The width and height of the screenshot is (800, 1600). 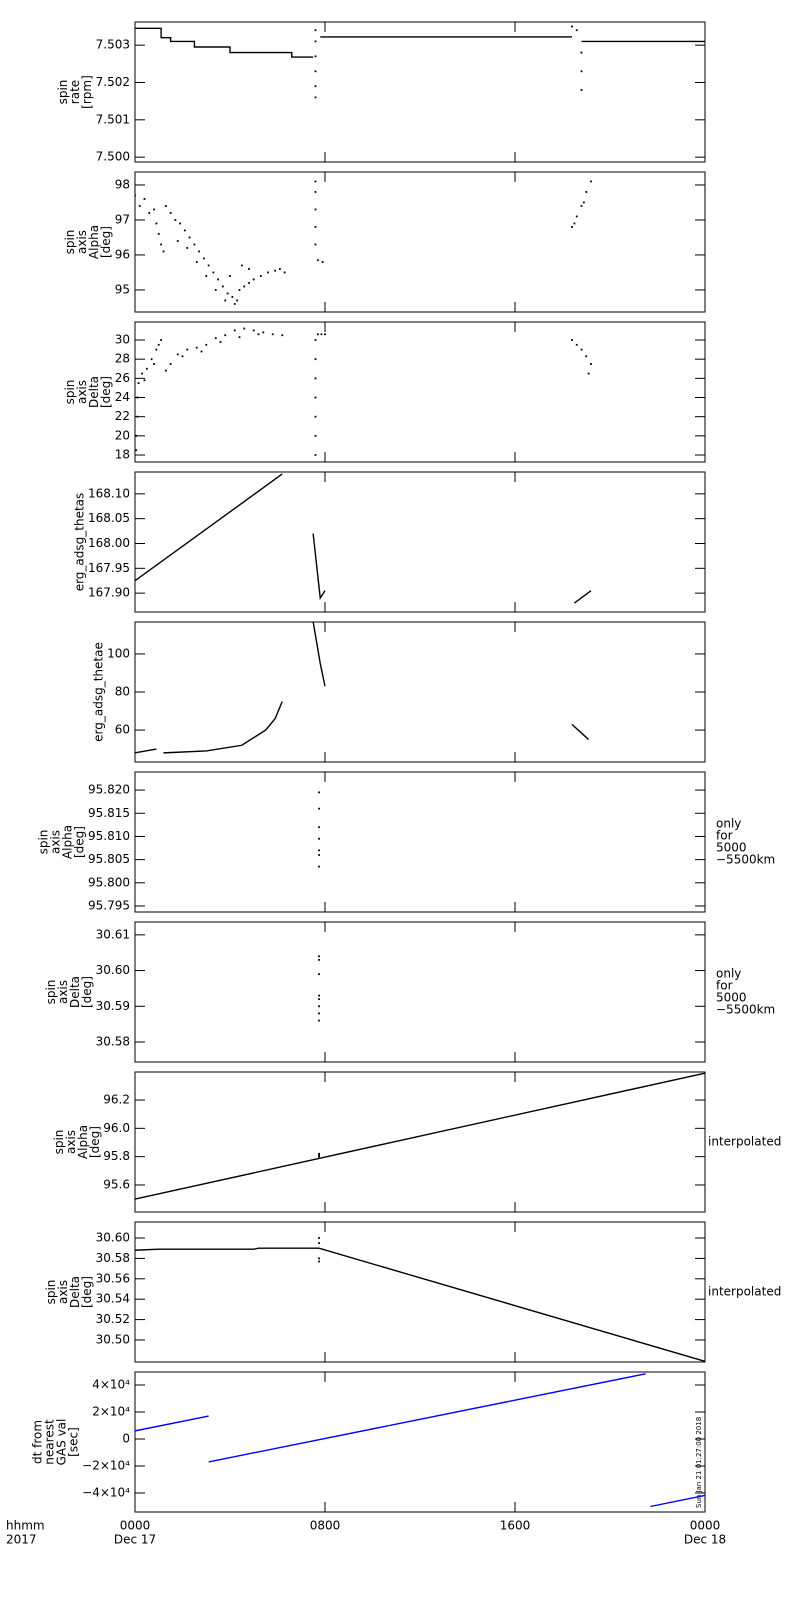 I want to click on y-tick-label: 30.61, so click(x=113, y=934).